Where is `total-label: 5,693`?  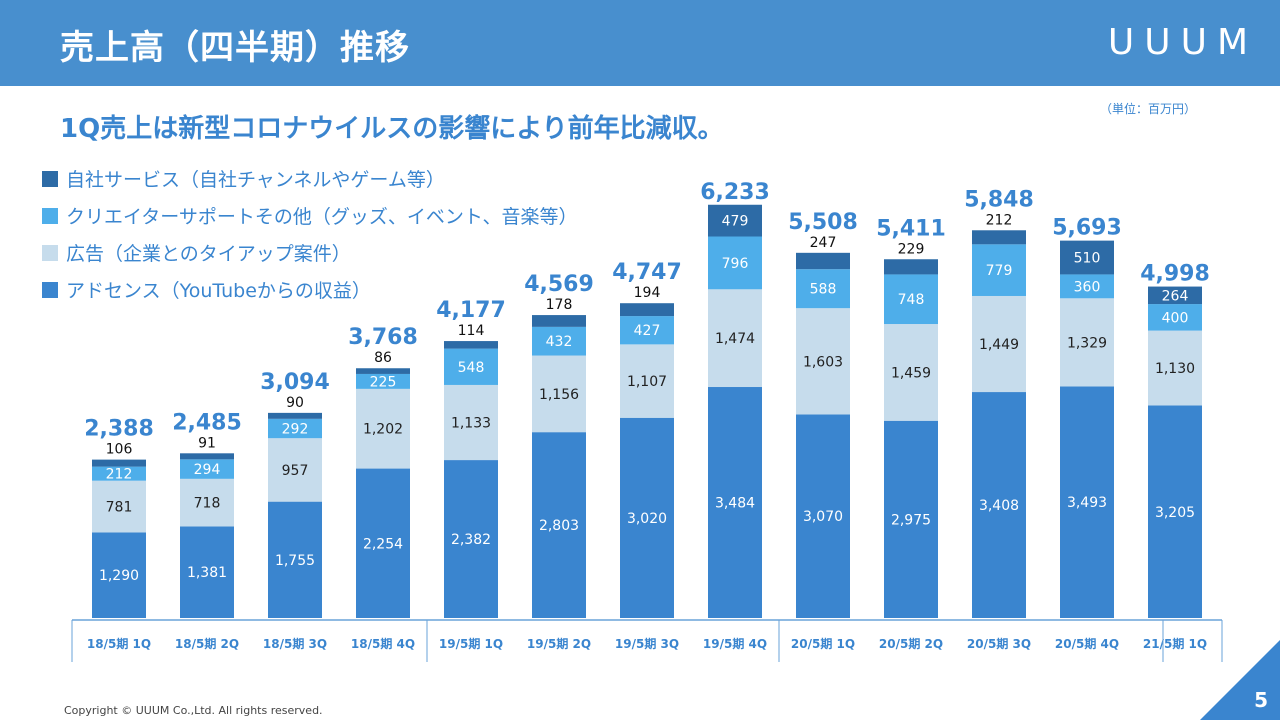 total-label: 5,693 is located at coordinates (1087, 228).